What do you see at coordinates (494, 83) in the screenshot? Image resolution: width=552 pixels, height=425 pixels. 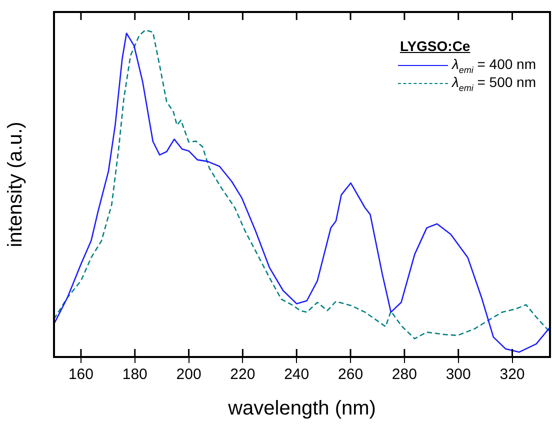 I see `legend-label: λ$_{emi}$ = 500 nm` at bounding box center [494, 83].